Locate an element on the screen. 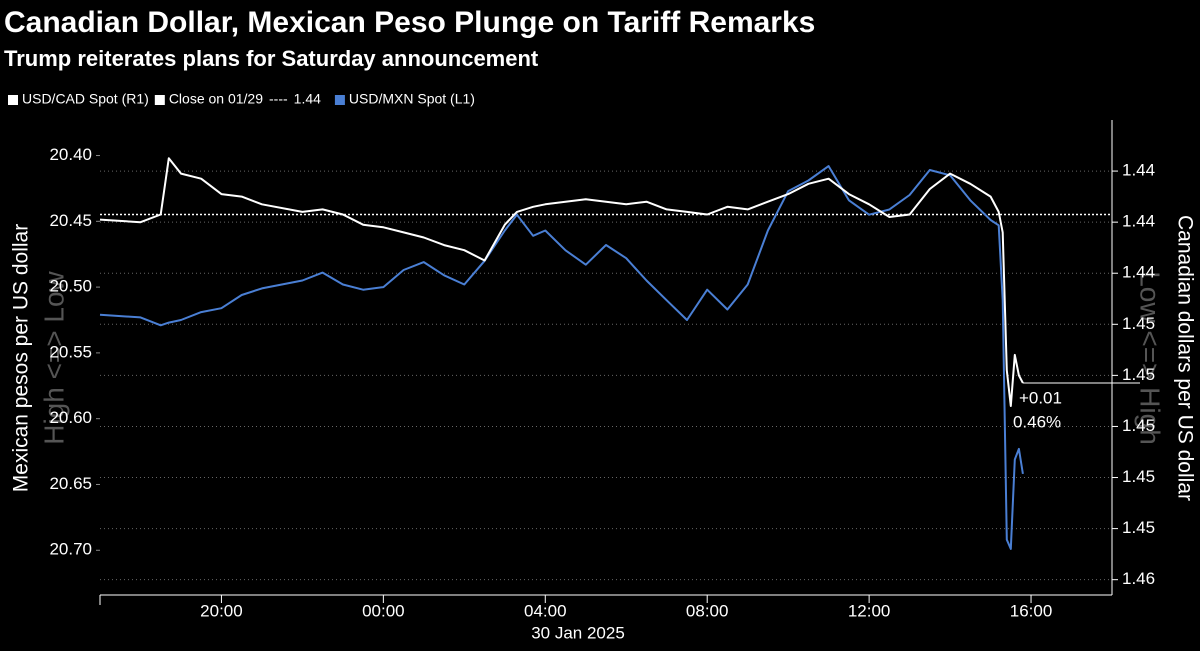 The width and height of the screenshot is (1200, 651). y2-tick-label: 1.46 is located at coordinates (1138, 578).